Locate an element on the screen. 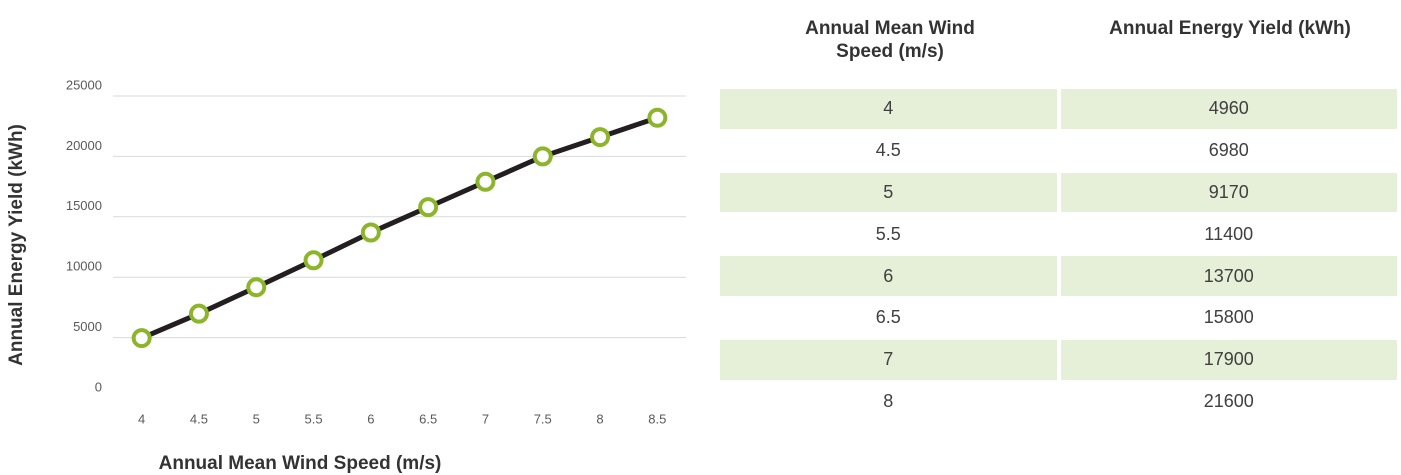  y-tick-label: 10000 is located at coordinates (84, 266).